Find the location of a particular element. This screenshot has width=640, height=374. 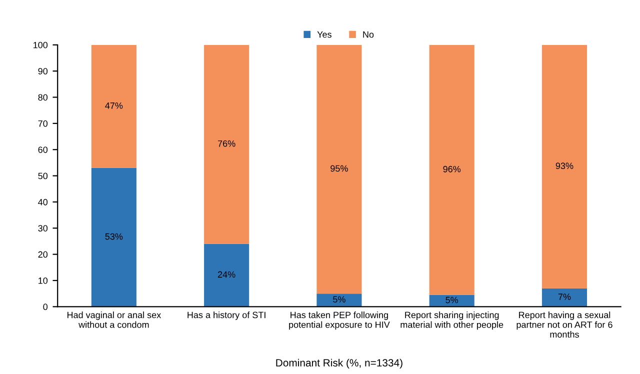

data-label: 7% is located at coordinates (564, 297).